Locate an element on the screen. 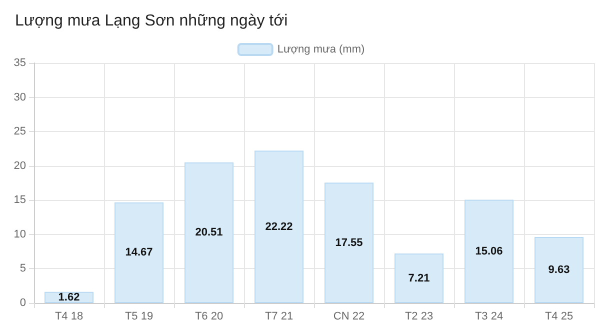  data-label: 9.63 is located at coordinates (559, 270).